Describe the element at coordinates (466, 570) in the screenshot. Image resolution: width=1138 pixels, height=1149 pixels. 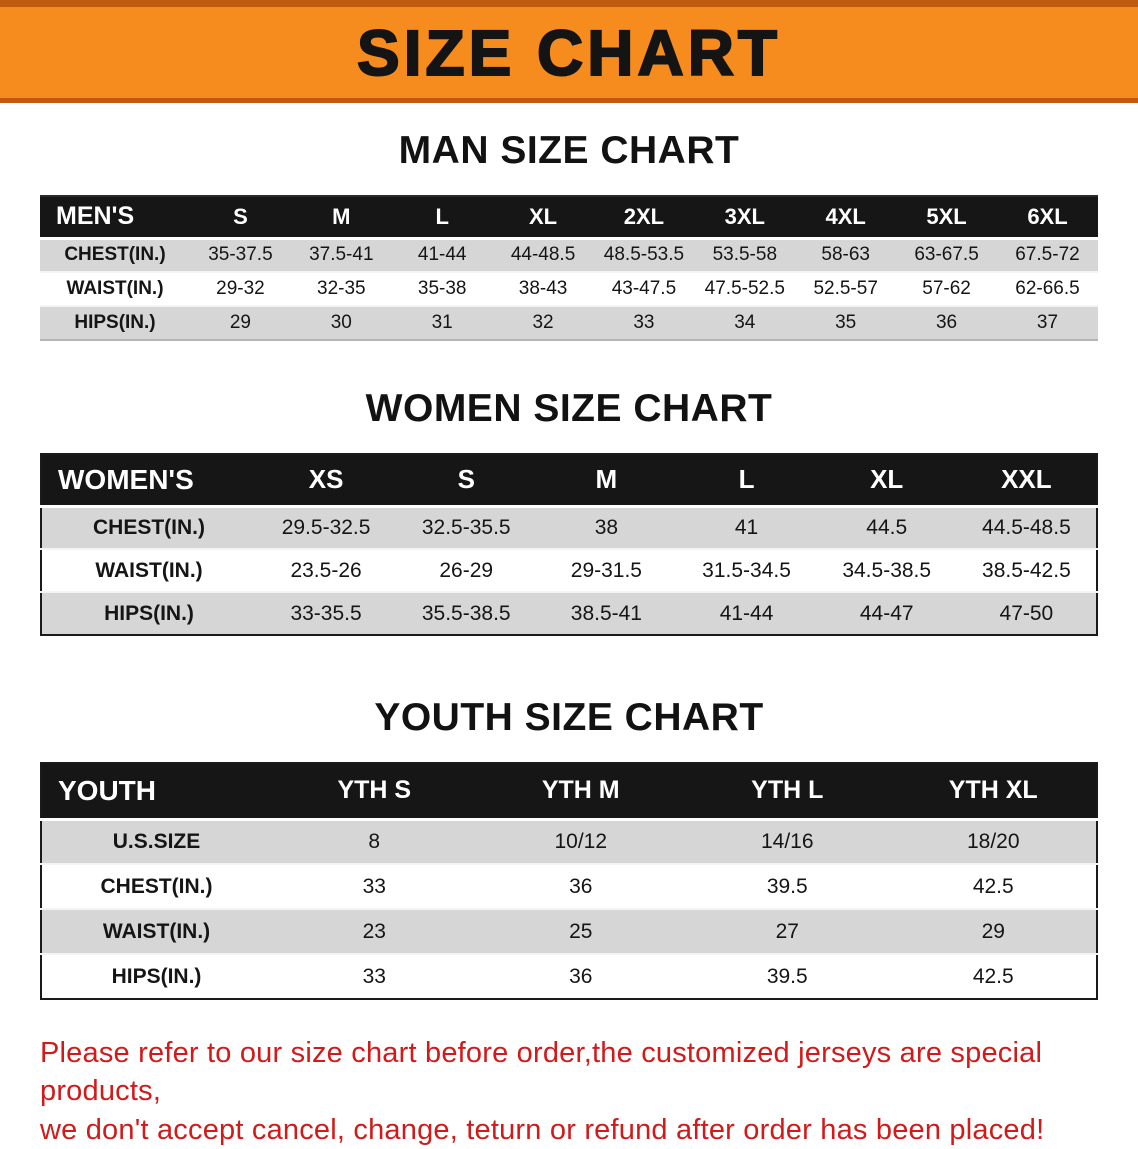
I see `measurement-value-cell: 26-29` at that location.